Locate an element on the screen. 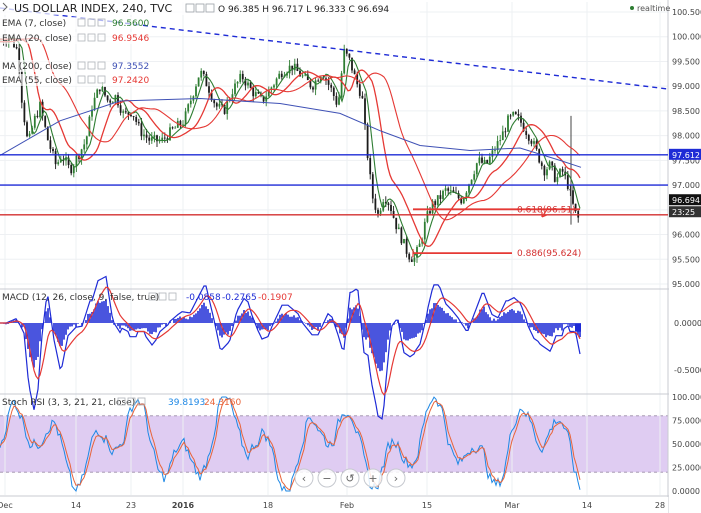 This screenshot has width=701, height=513. price-tick-label: 95.000 is located at coordinates (686, 284).